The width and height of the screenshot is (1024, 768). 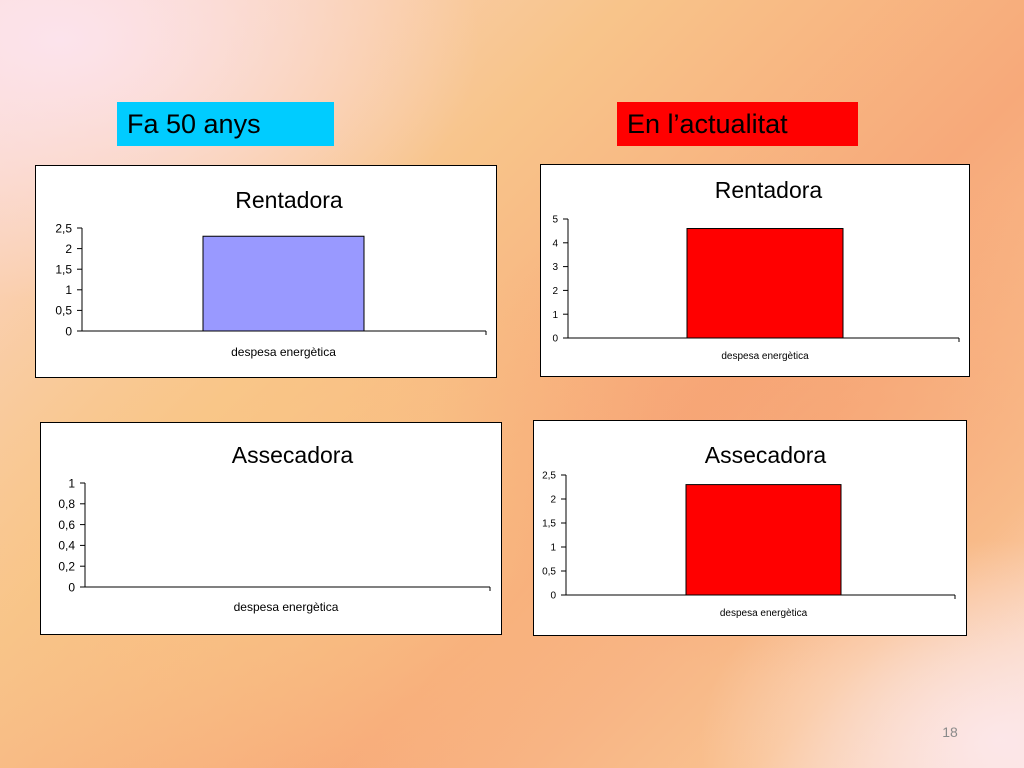 What do you see at coordinates (66, 567) in the screenshot?
I see `y-tick-label: 0,2` at bounding box center [66, 567].